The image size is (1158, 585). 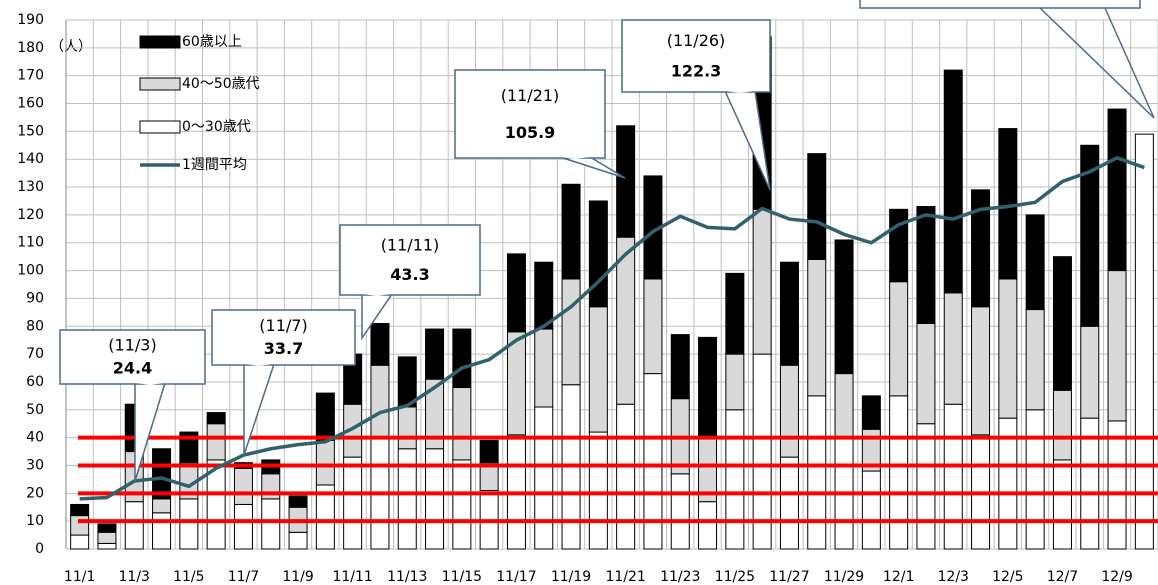 I want to click on y-tick-label: 150, so click(x=30, y=131).